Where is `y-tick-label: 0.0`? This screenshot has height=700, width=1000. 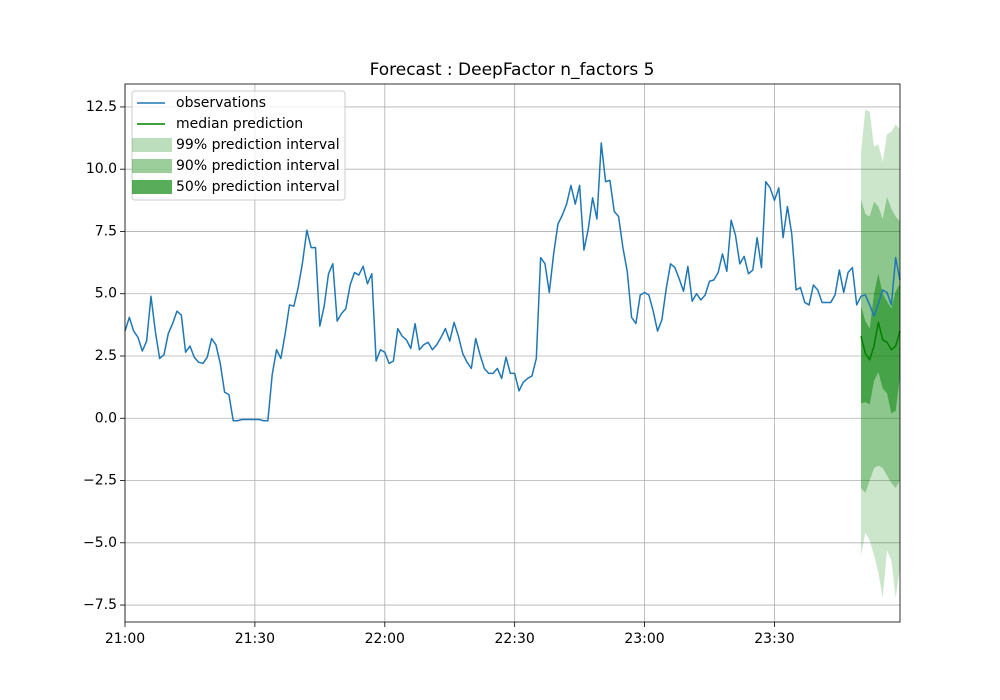
y-tick-label: 0.0 is located at coordinates (106, 418).